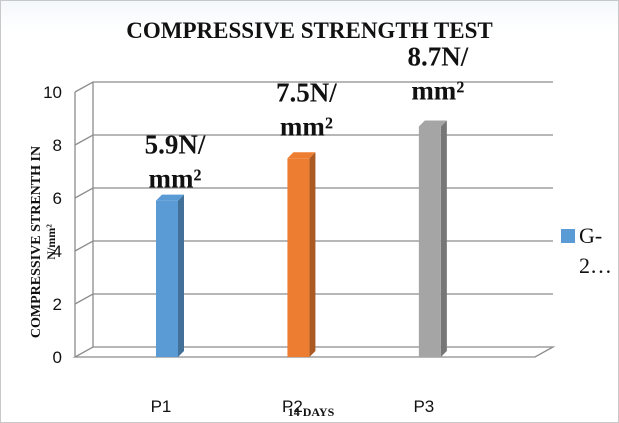 The image size is (619, 423). What do you see at coordinates (437, 56) in the screenshot?
I see `data-label-p3-line1: 8.7N/` at bounding box center [437, 56].